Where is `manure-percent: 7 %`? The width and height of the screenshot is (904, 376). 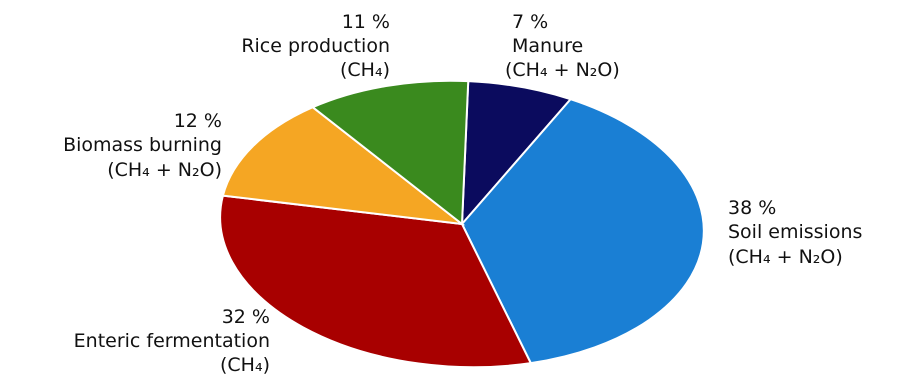 manure-percent: 7 % is located at coordinates (530, 22).